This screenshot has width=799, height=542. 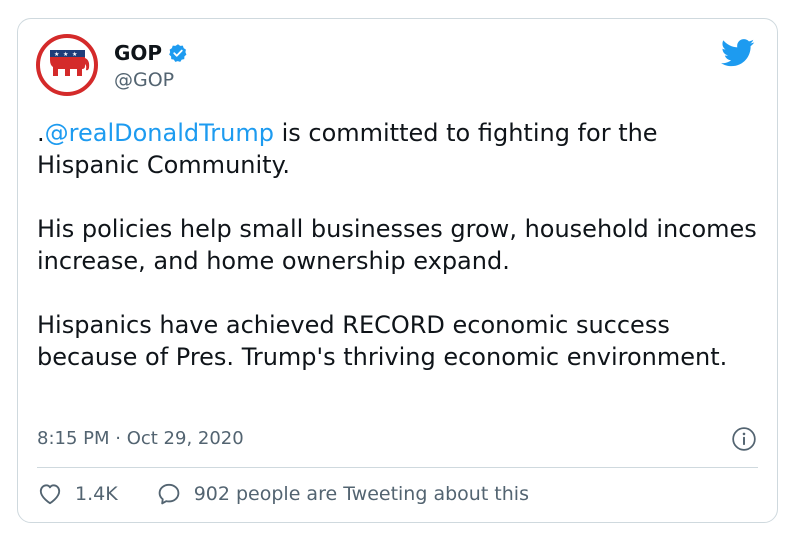 I want to click on like-button: 1.4K, so click(x=77, y=494).